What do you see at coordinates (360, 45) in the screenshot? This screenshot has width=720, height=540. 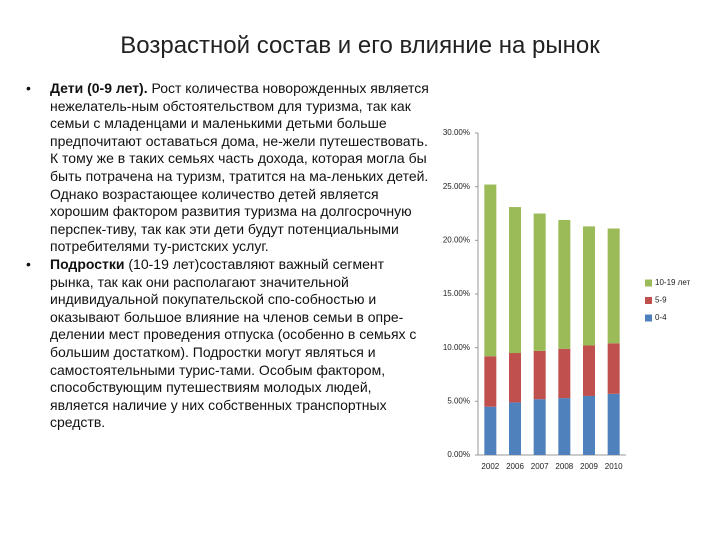 I see `slide-title: Возрастной состав и его влияние на рынок` at bounding box center [360, 45].